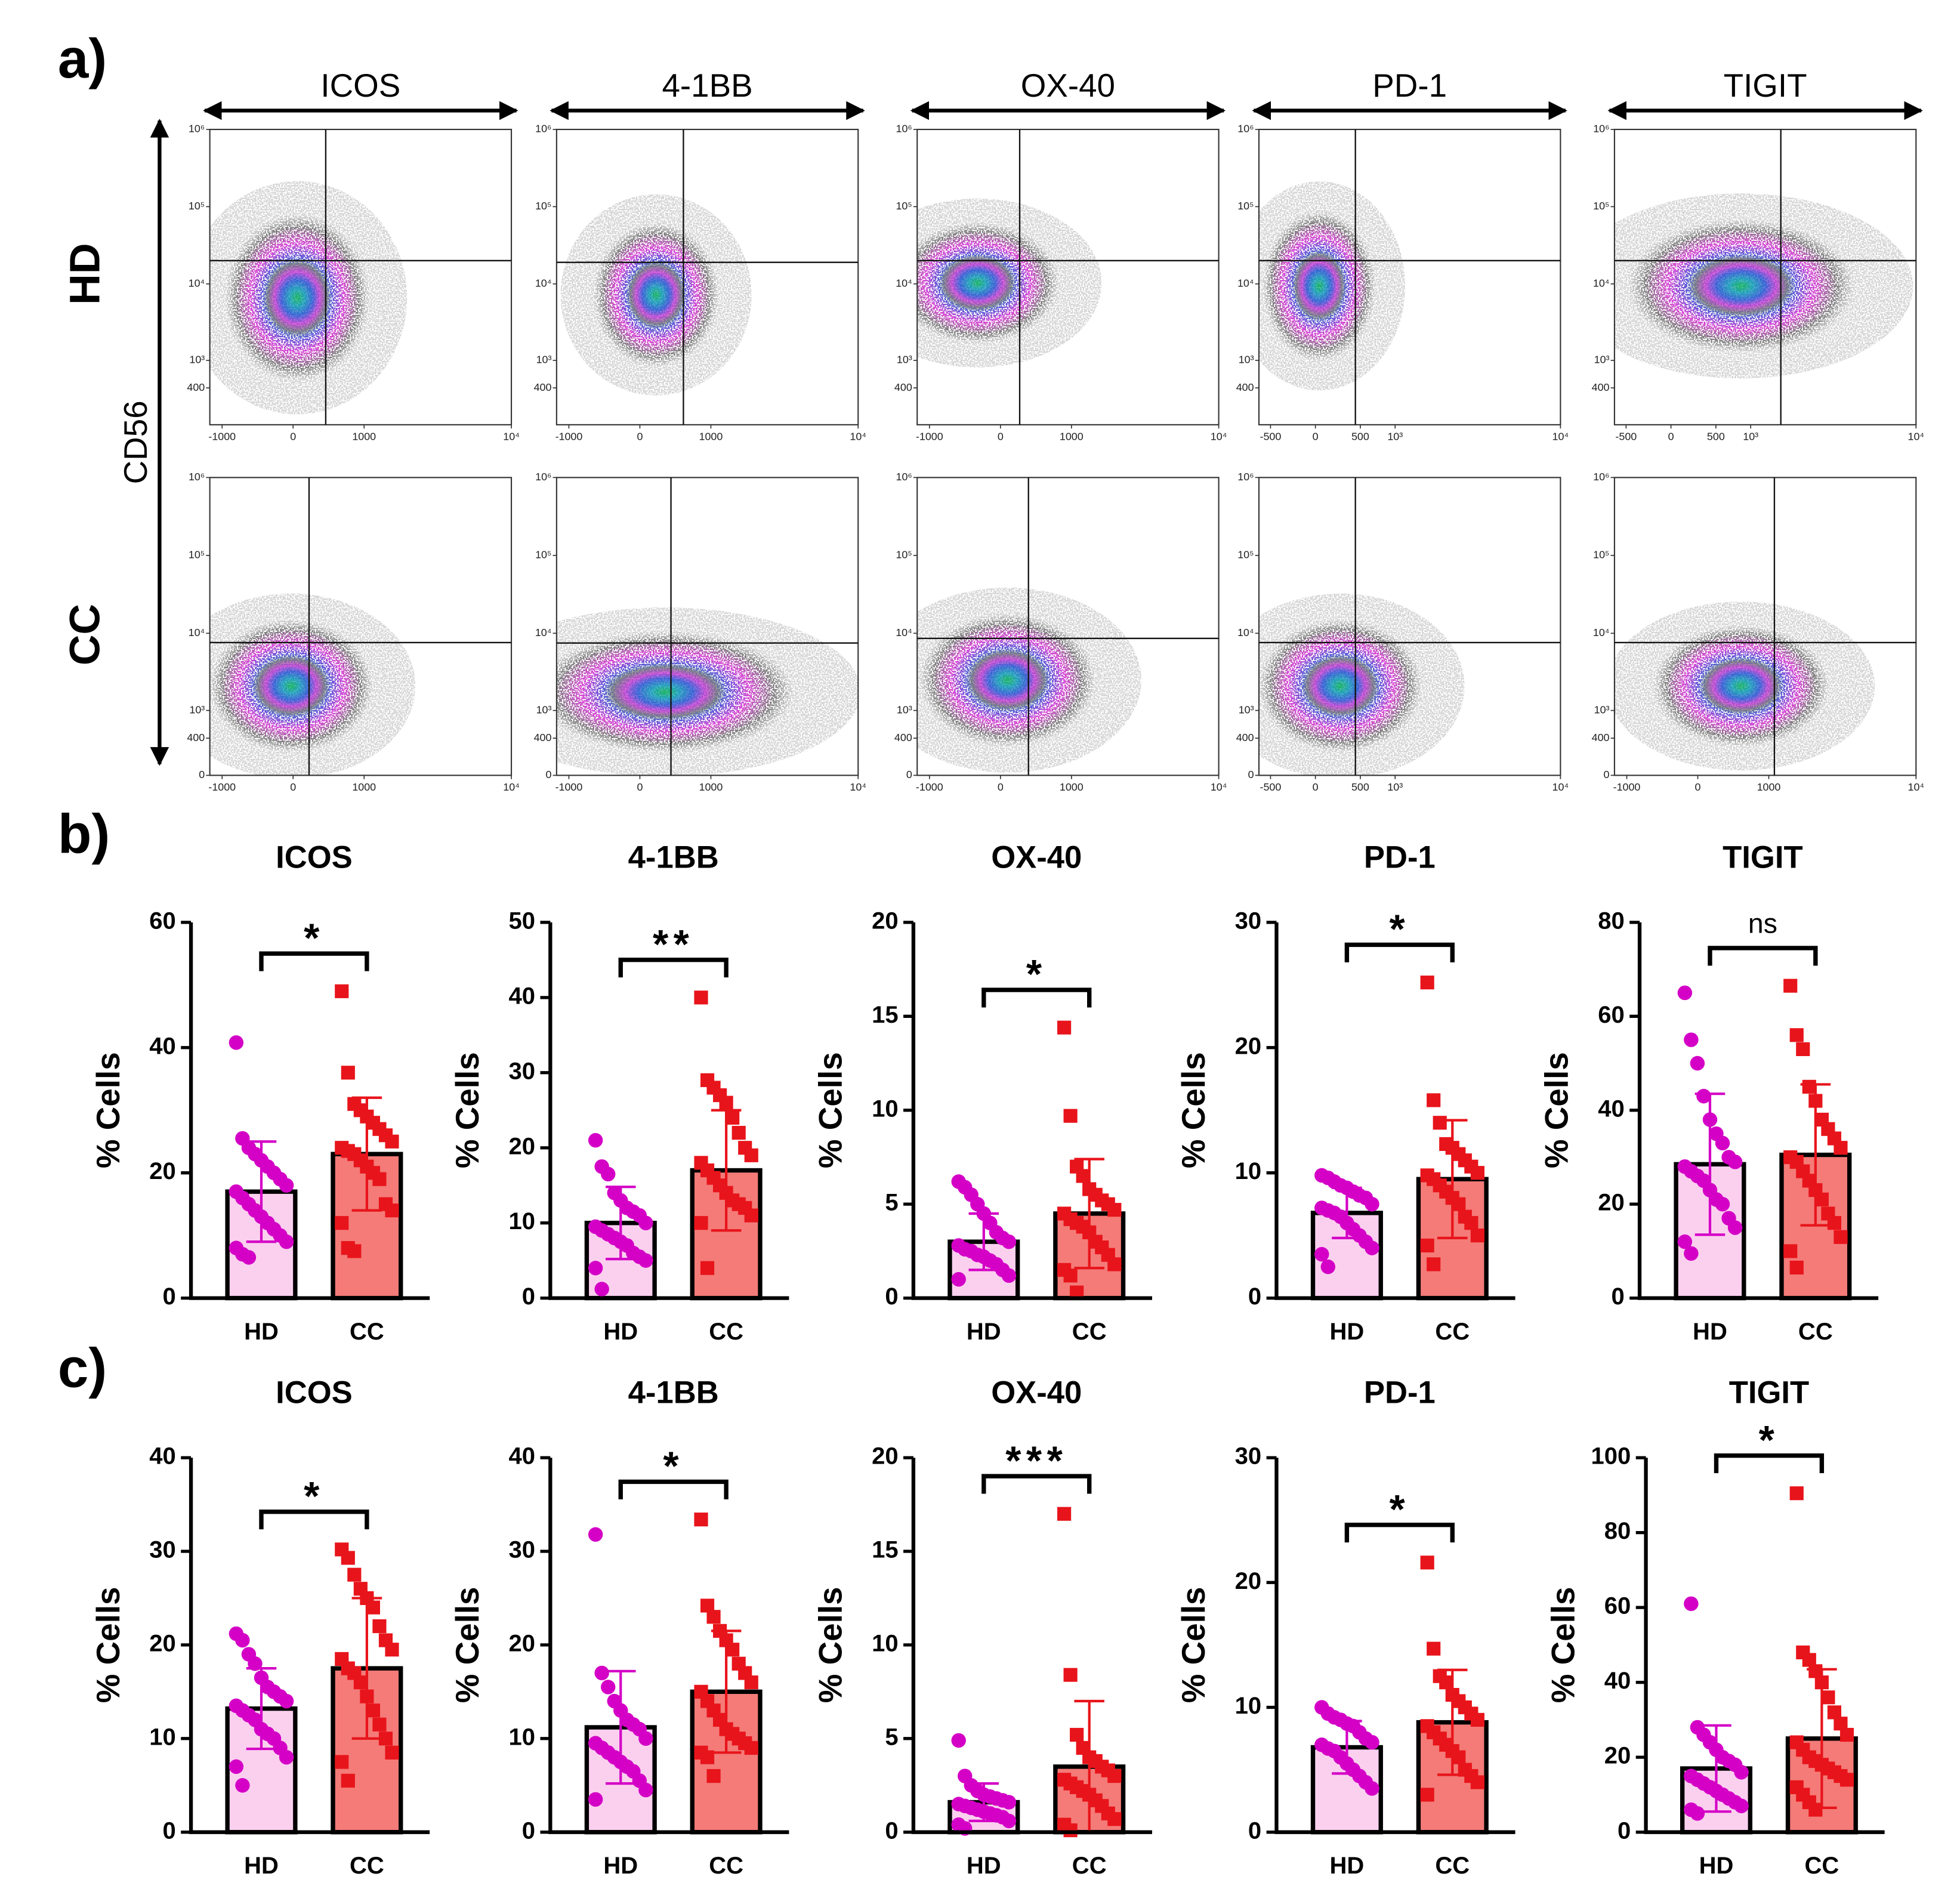 The image size is (1960, 1895). Describe the element at coordinates (1400, 857) in the screenshot. I see `chart-title: PD-1` at that location.